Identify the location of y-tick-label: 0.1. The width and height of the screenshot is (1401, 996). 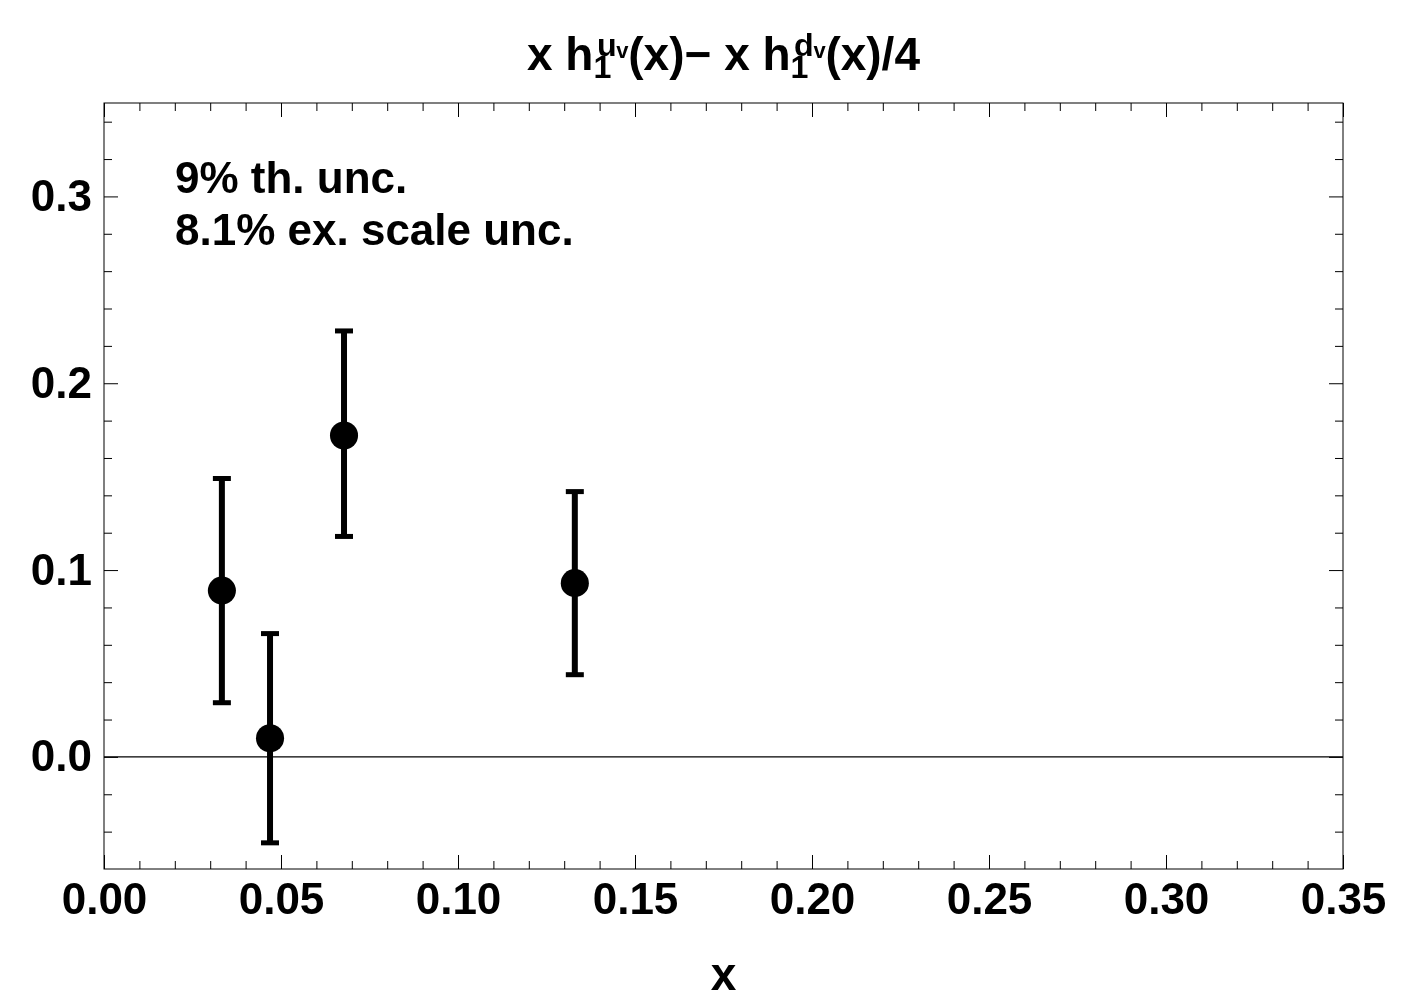
(61, 569).